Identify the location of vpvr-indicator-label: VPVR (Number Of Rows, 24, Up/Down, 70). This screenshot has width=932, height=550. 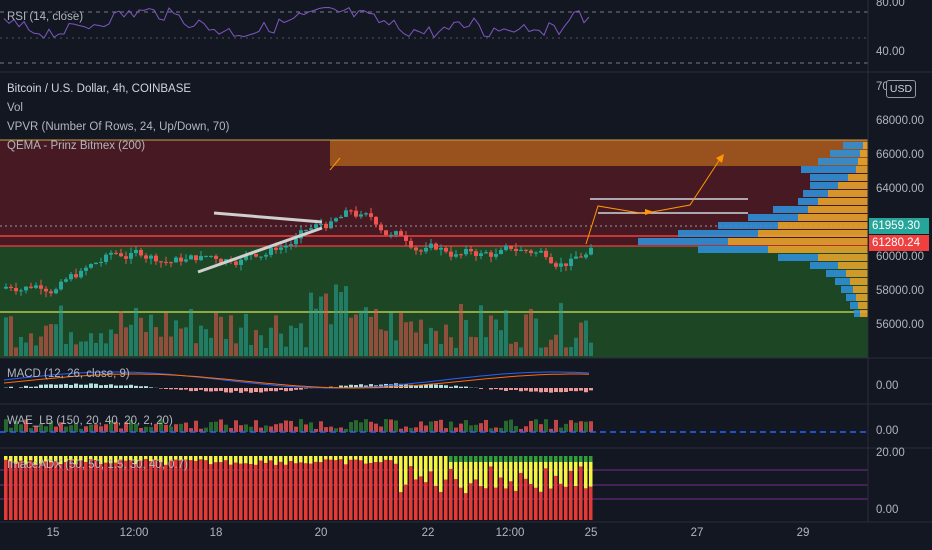
(118, 127).